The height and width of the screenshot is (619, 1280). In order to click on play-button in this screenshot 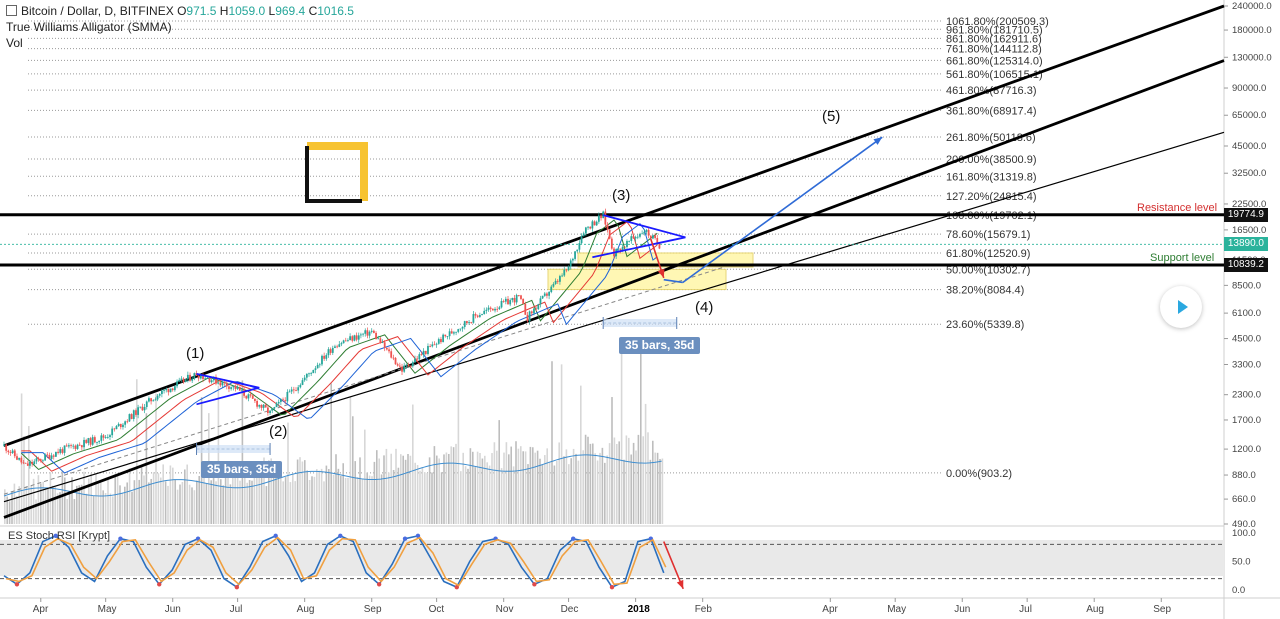, I will do `click(1181, 307)`.